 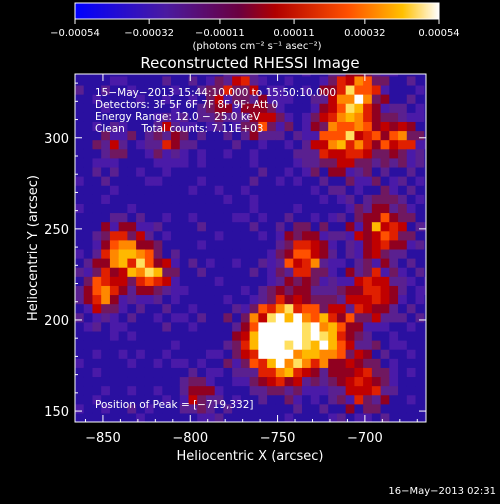 What do you see at coordinates (365, 438) in the screenshot?
I see `x-tick-label: −700` at bounding box center [365, 438].